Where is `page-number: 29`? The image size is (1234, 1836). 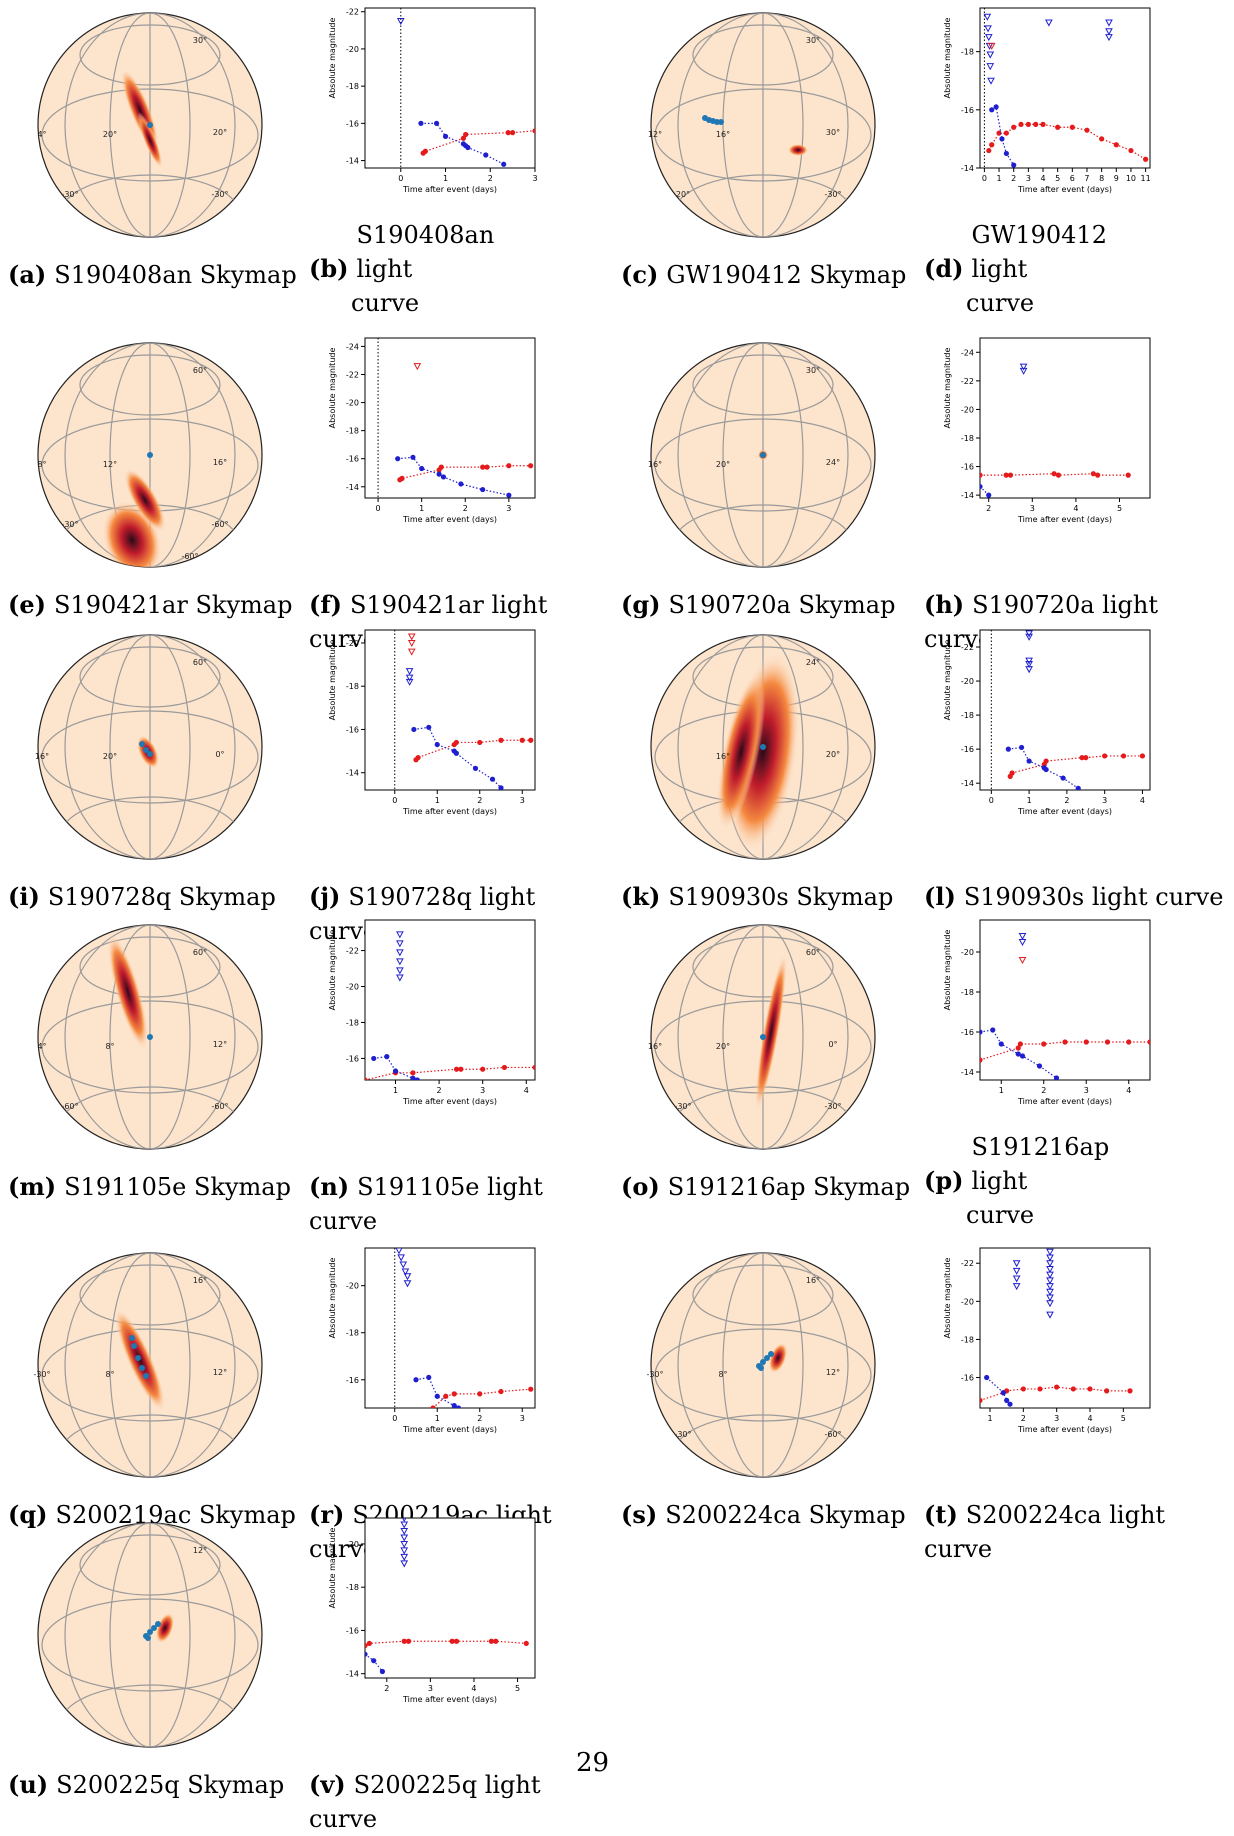 page-number: 29 is located at coordinates (593, 1763).